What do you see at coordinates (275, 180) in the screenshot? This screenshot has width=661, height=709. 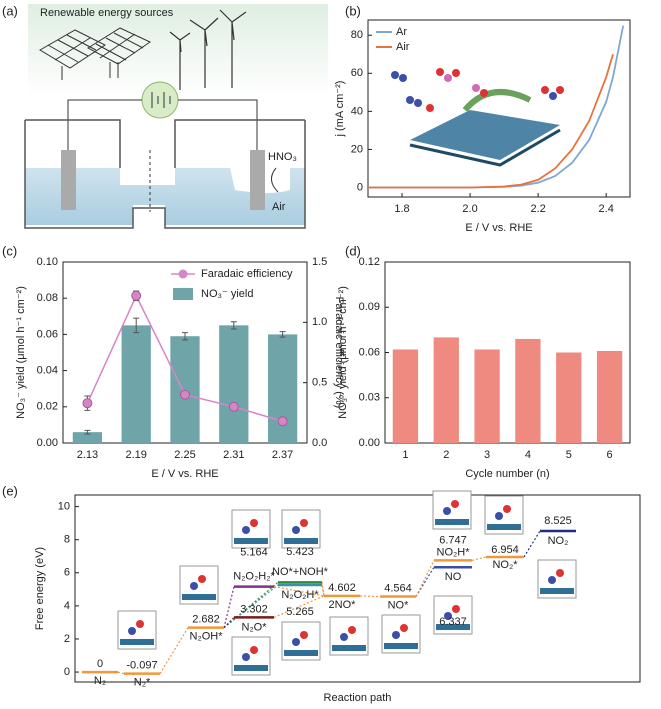 I see `arrow` at bounding box center [275, 180].